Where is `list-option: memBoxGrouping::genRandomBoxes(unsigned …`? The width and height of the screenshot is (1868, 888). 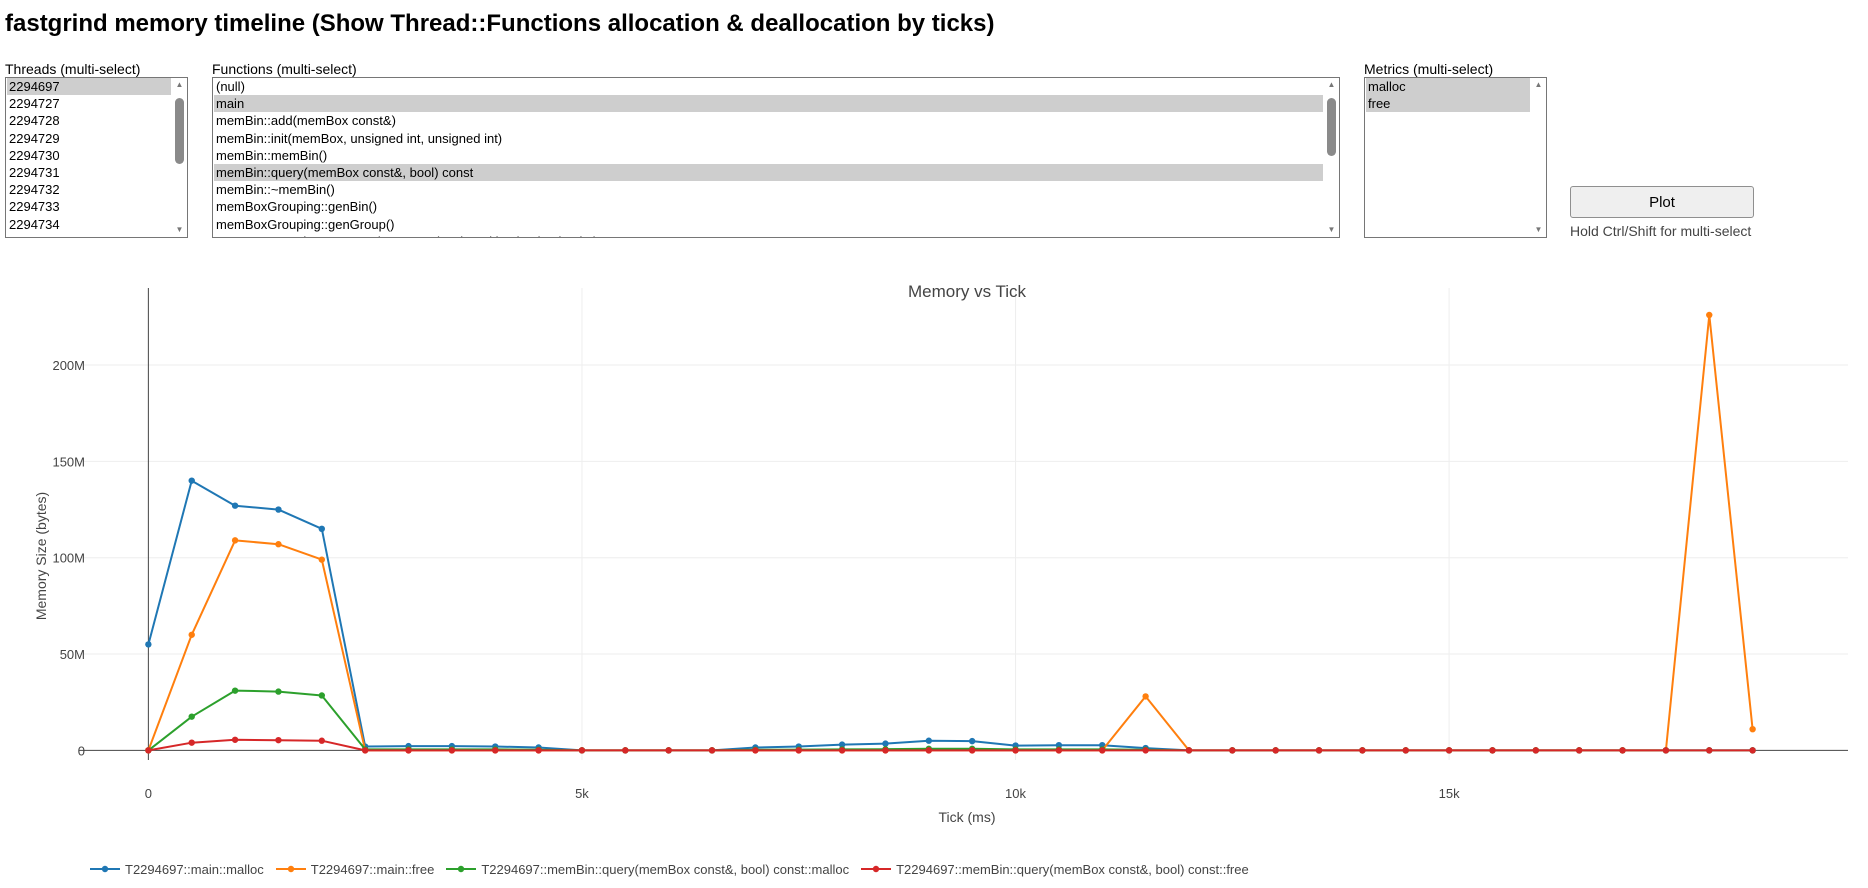
list-option: memBoxGrouping::genRandomBoxes(unsigned … is located at coordinates (768, 235).